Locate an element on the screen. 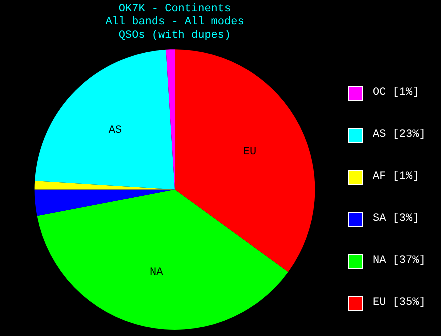  text: QSOs (with dupes) is located at coordinates (175, 36).